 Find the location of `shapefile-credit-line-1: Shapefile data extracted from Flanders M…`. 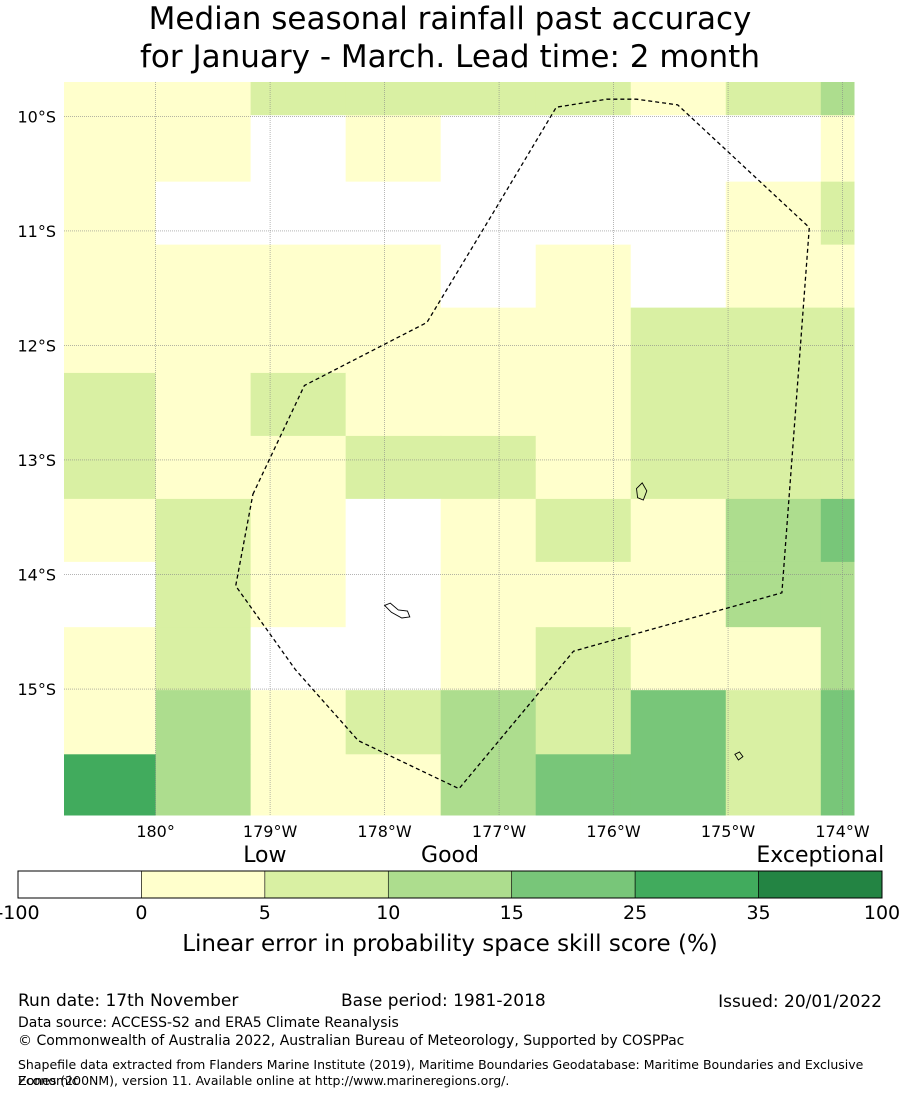

shapefile-credit-line-1: Shapefile data extracted from Flanders M… is located at coordinates (441, 1072).